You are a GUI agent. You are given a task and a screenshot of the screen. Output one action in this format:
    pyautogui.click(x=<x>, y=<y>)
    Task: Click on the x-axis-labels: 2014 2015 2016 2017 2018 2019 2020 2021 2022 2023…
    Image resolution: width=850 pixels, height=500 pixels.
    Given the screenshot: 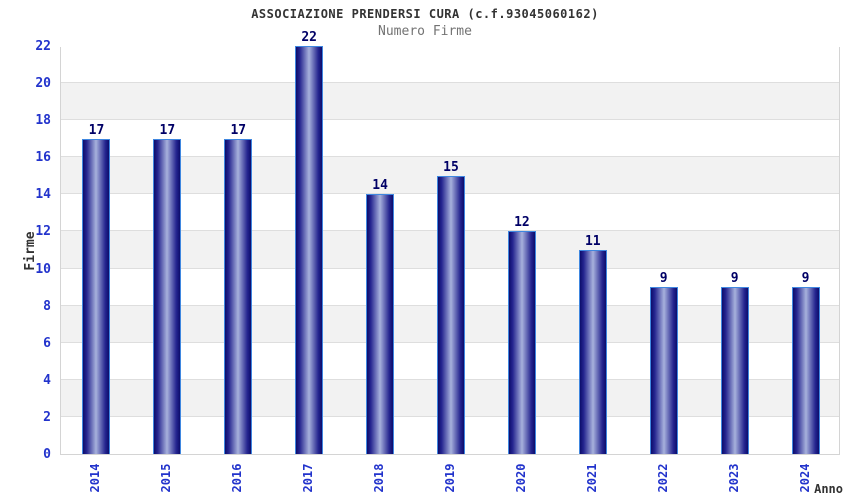 What is the action you would take?
    pyautogui.click(x=450, y=477)
    